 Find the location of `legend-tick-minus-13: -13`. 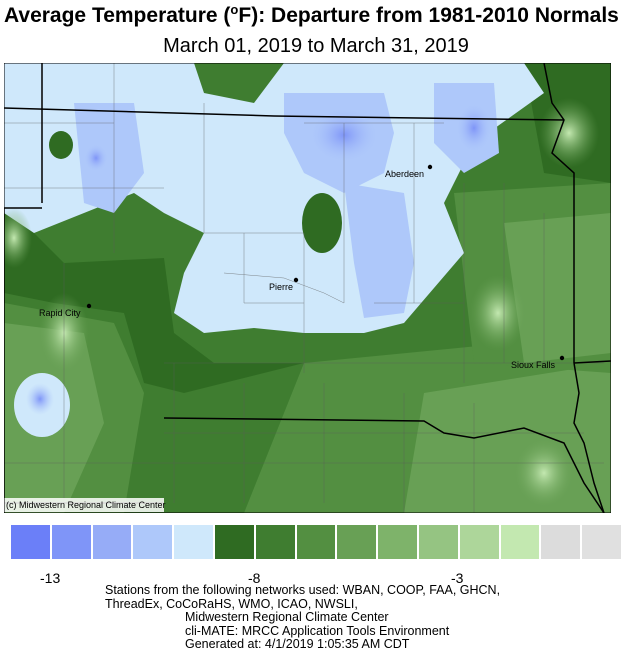

legend-tick-minus-13: -13 is located at coordinates (50, 578).